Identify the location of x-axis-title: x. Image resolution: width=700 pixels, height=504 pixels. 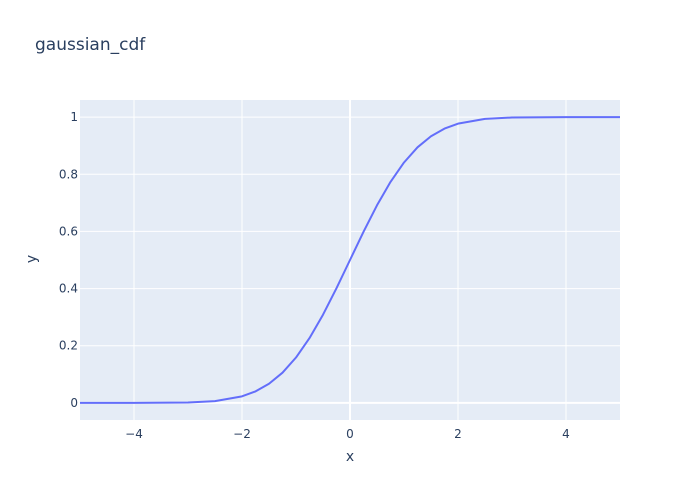
(350, 457).